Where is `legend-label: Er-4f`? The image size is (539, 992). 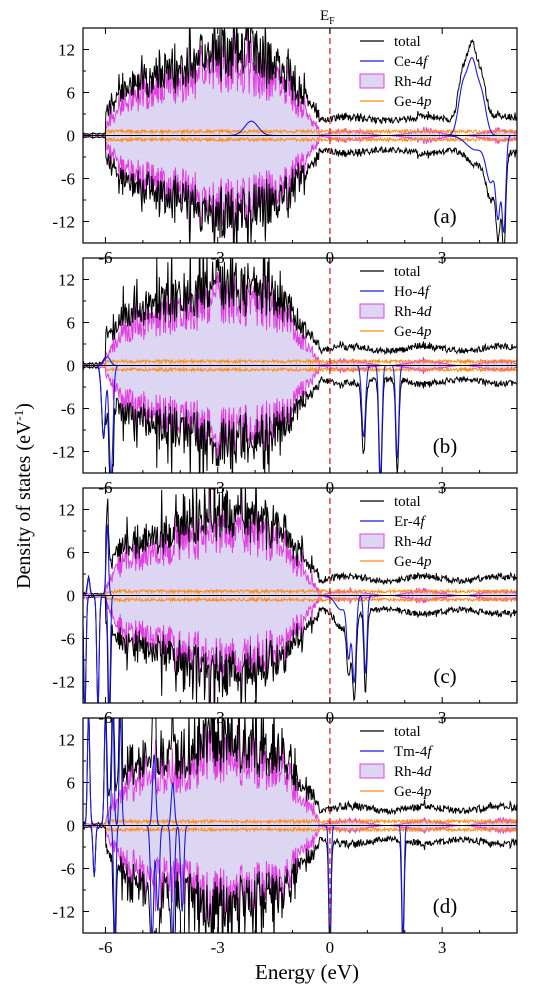 legend-label: Er-4f is located at coordinates (410, 522).